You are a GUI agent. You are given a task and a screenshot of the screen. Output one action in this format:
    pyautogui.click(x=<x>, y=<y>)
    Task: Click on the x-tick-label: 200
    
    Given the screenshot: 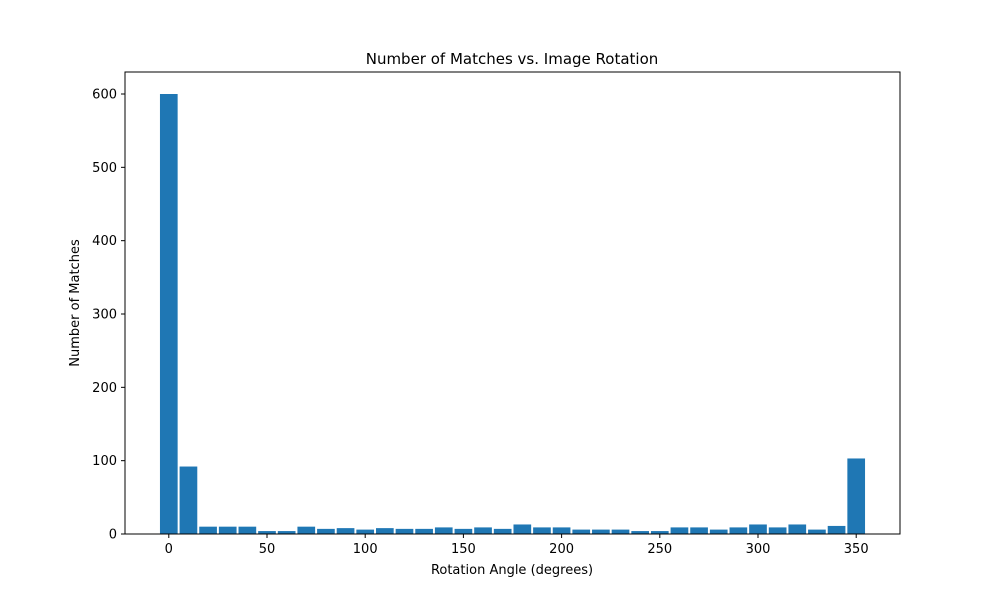 What is the action you would take?
    pyautogui.click(x=561, y=549)
    